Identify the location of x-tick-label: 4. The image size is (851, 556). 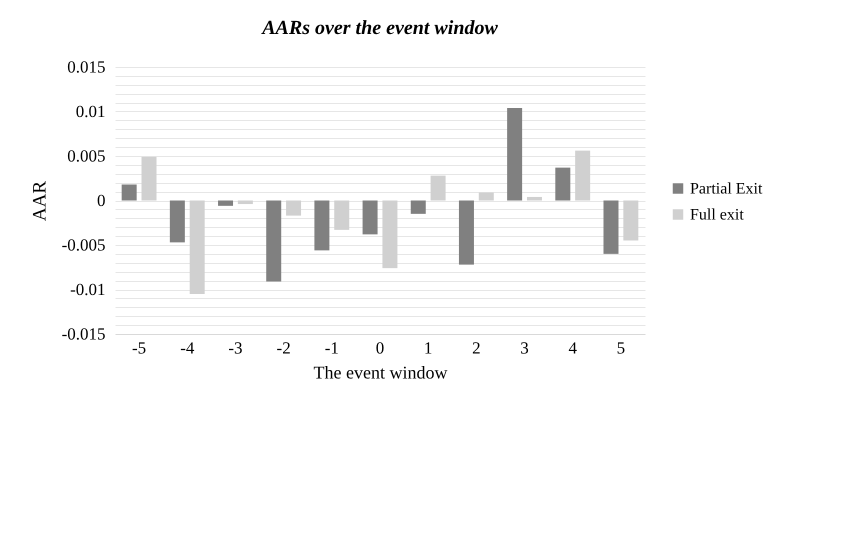
(573, 348).